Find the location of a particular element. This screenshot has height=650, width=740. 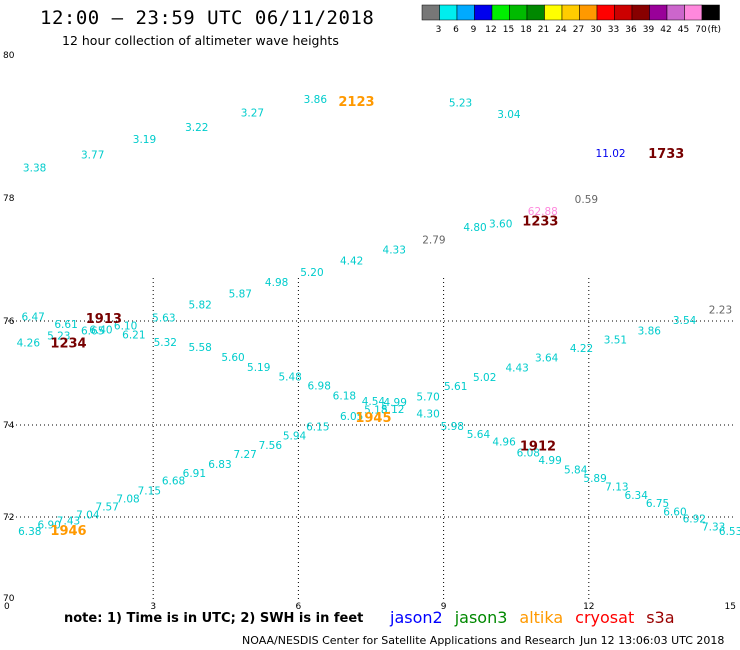

y-tick-label: 74 is located at coordinates (9, 426).